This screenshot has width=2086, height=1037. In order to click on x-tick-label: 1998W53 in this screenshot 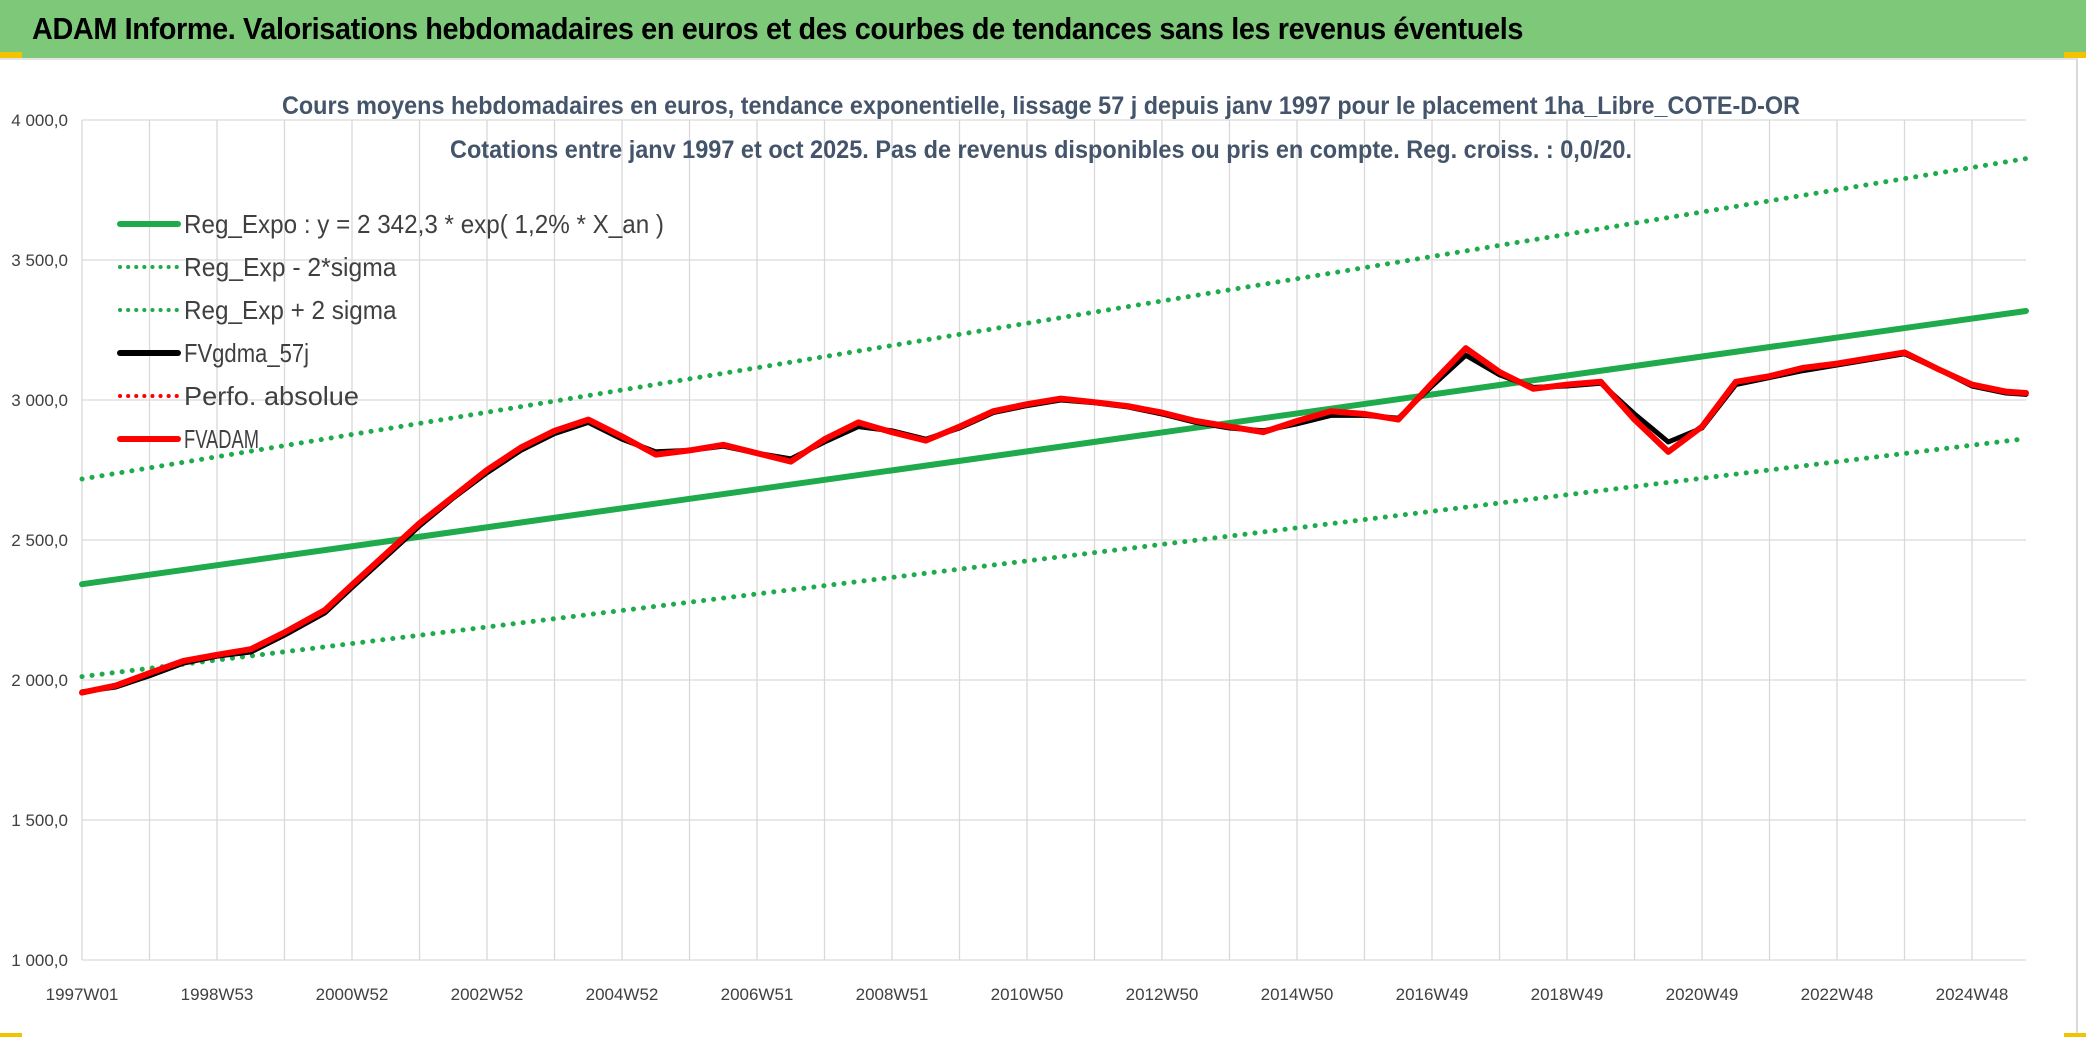, I will do `click(217, 994)`.